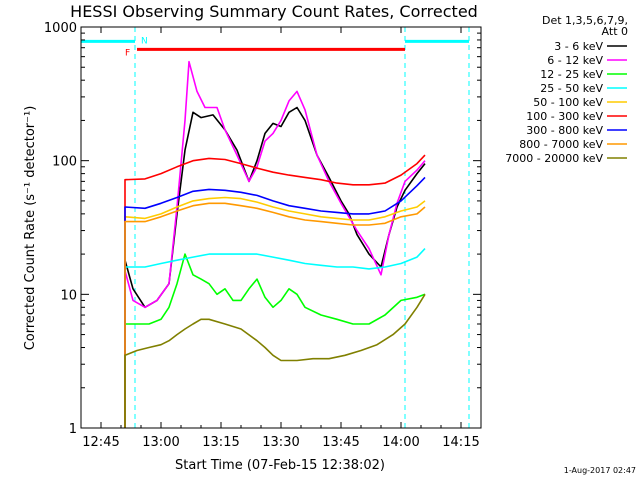 The width and height of the screenshot is (640, 480). I want to click on legend-entry-label: 6 - 12 keV, so click(575, 60).